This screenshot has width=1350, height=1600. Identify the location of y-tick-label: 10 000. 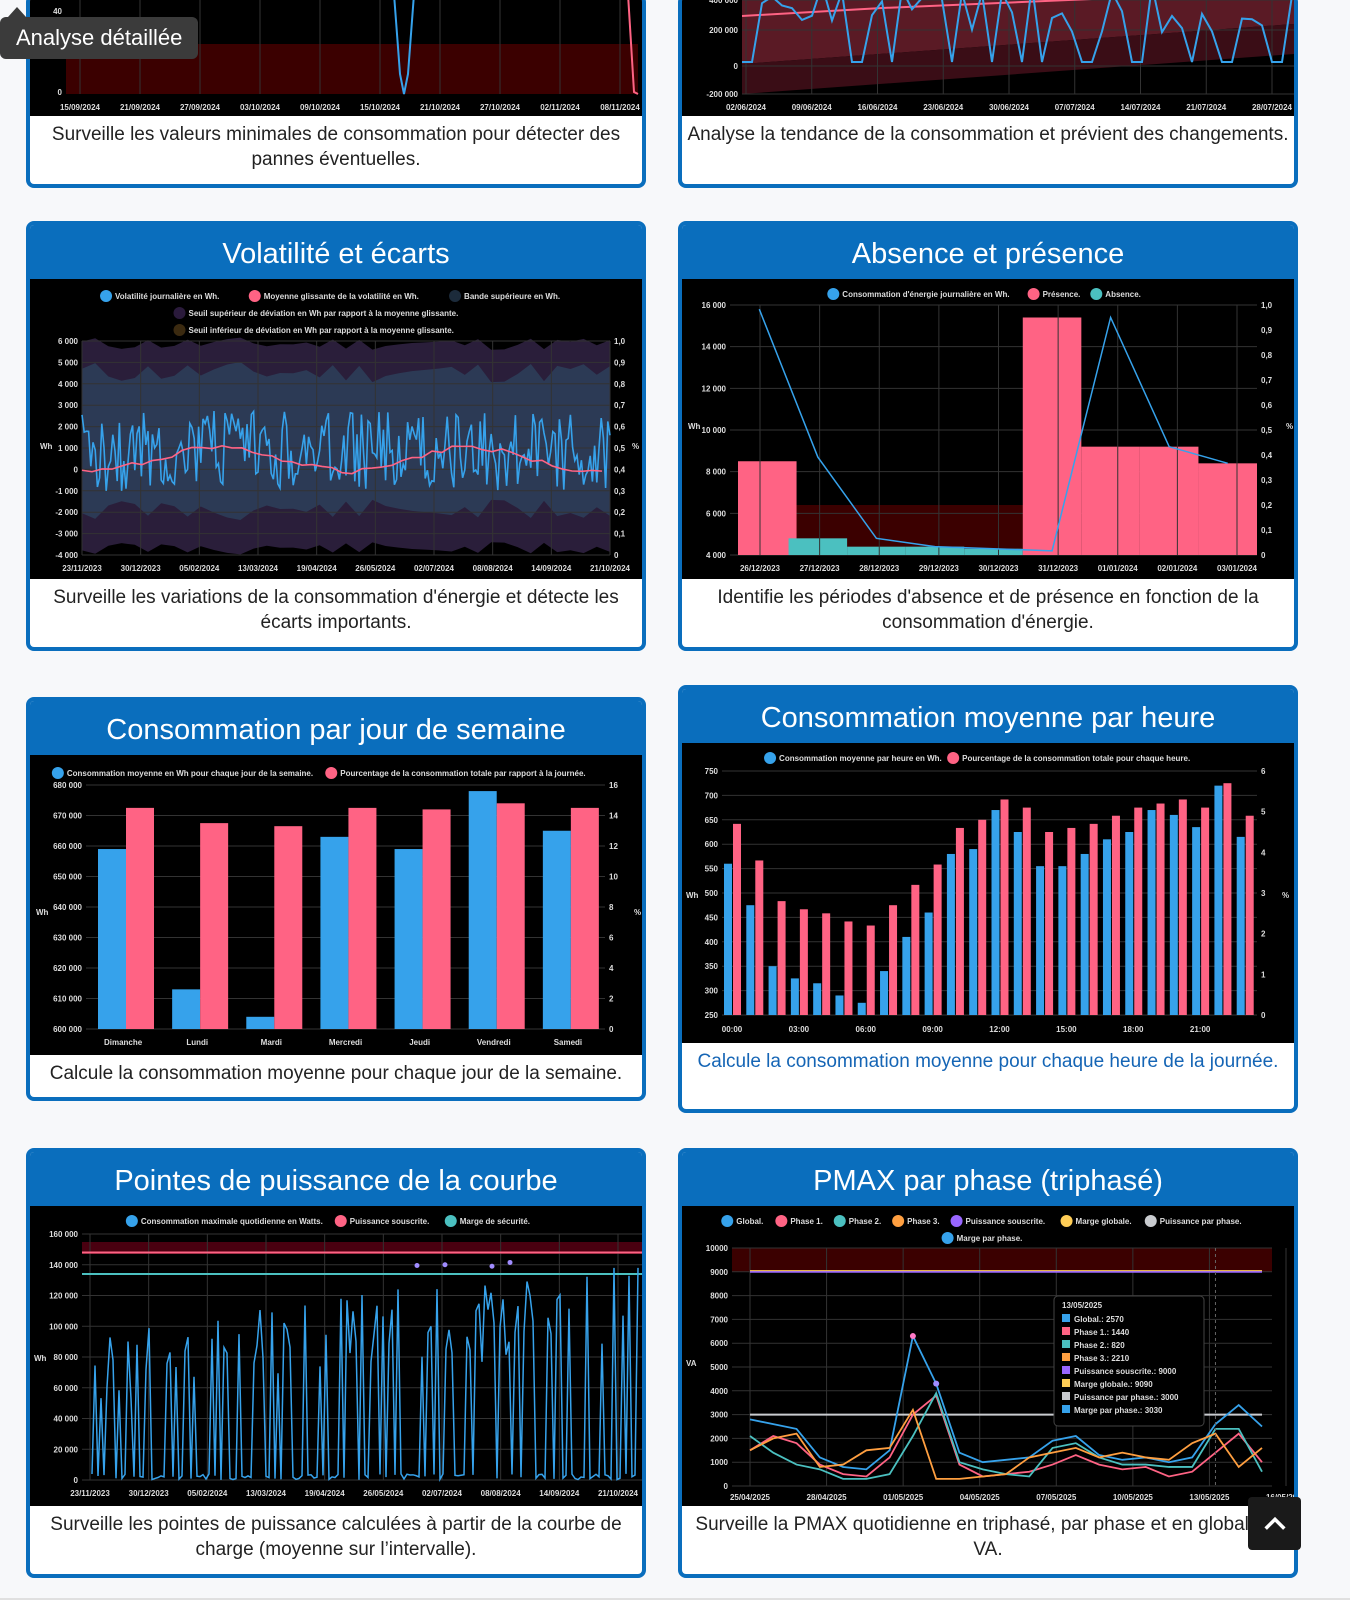
(714, 430).